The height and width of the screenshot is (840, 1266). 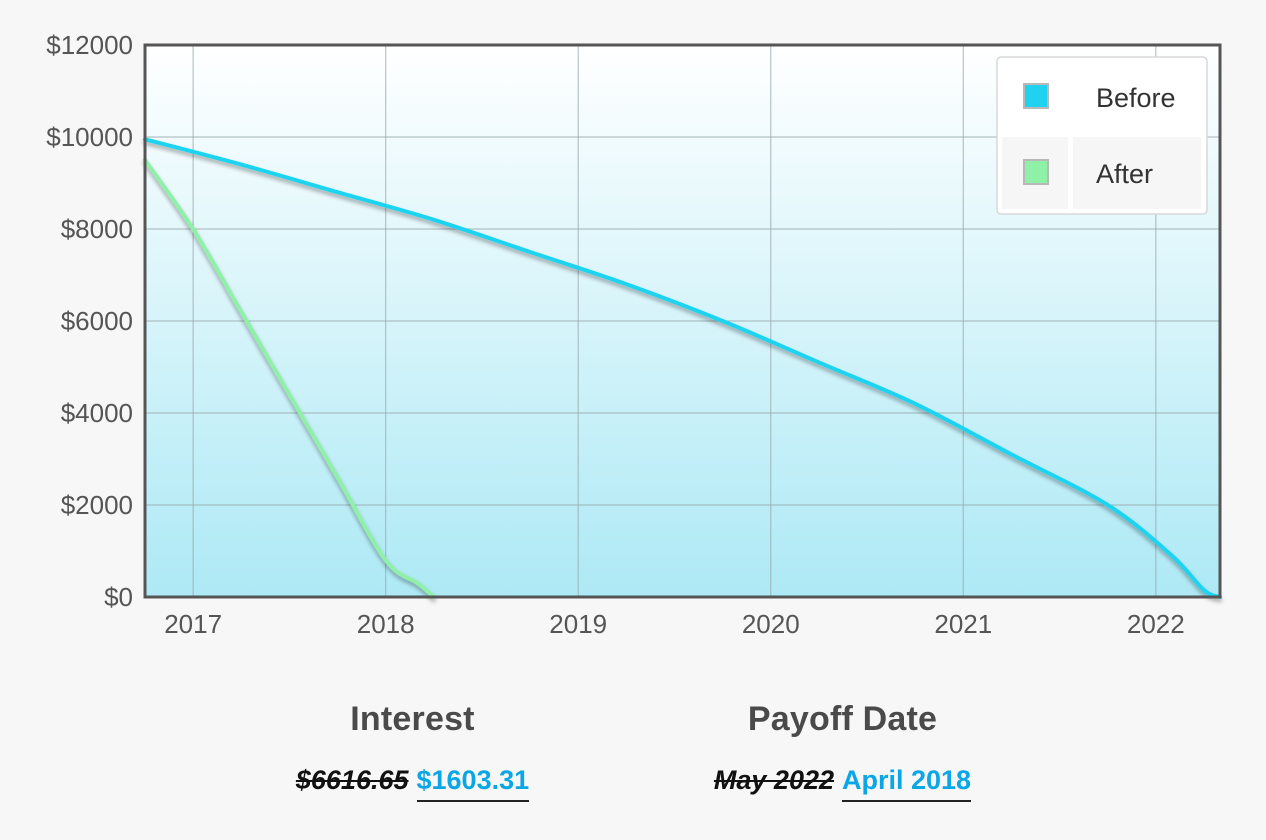 I want to click on y-axis-ticks: $0 $2000 $4000 $6000 $8000 $10000 $12000, so click(x=89, y=321).